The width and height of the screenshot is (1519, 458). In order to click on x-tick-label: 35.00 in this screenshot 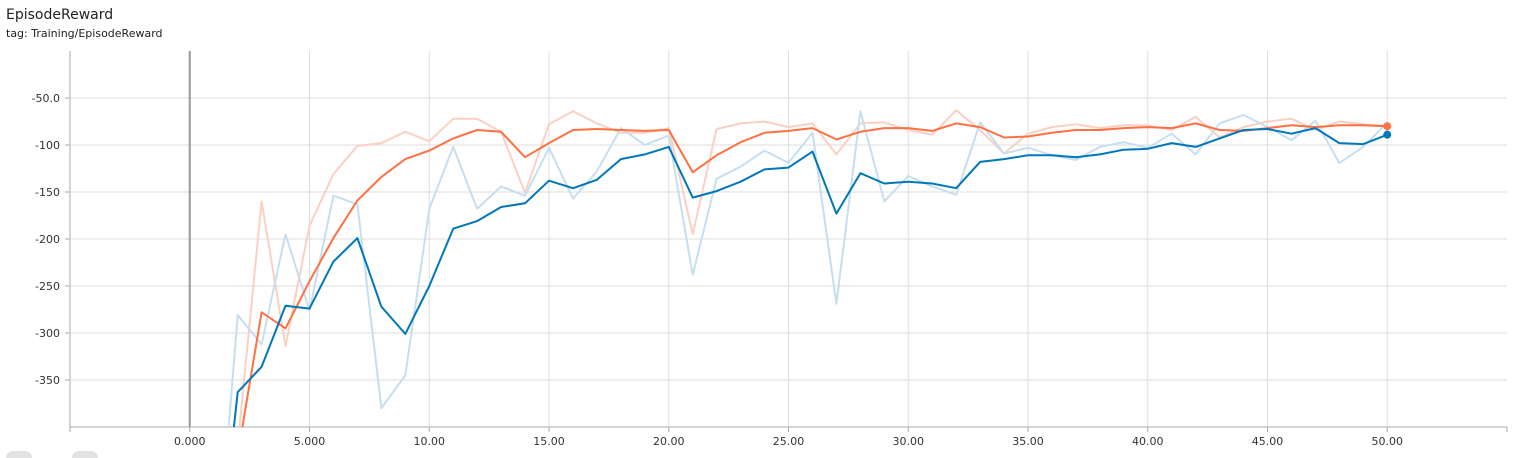, I will do `click(1028, 441)`.